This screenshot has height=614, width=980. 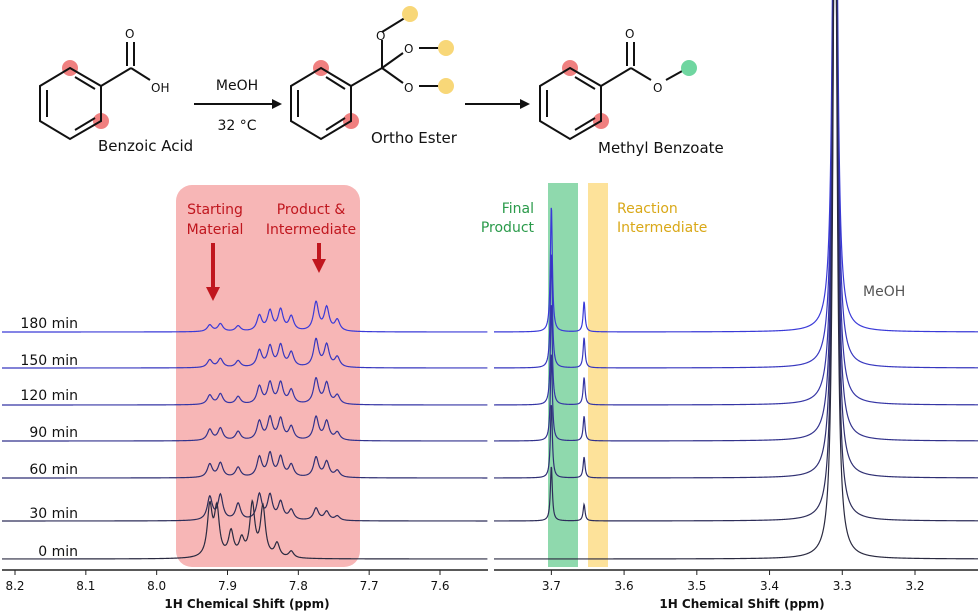 What do you see at coordinates (245, 529) in the screenshot?
I see `aromatic-trace-0-min` at bounding box center [245, 529].